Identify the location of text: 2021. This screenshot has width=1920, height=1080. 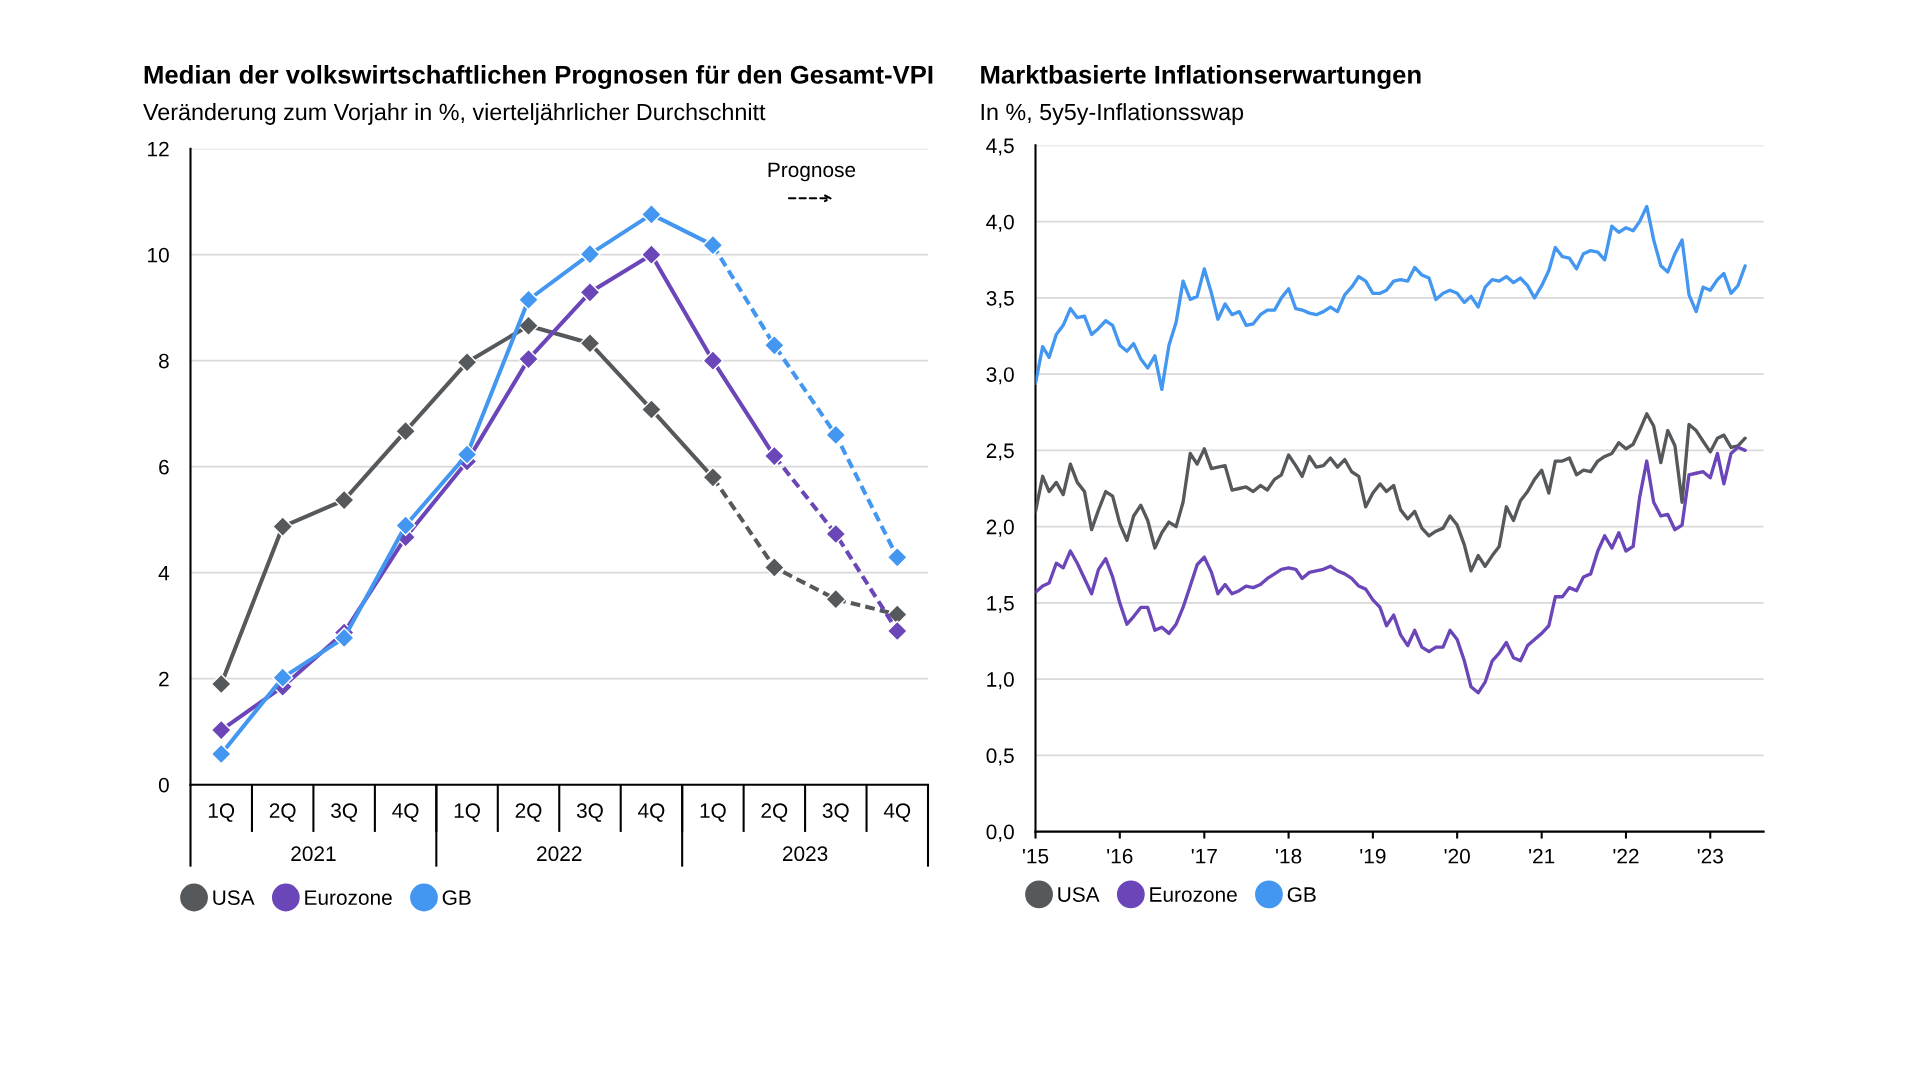
(313, 854).